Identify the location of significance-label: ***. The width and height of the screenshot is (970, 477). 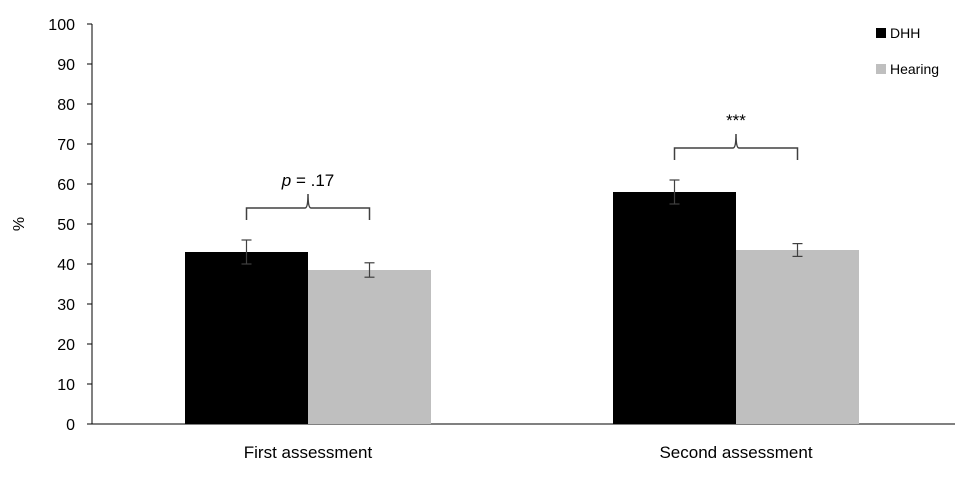
(736, 120).